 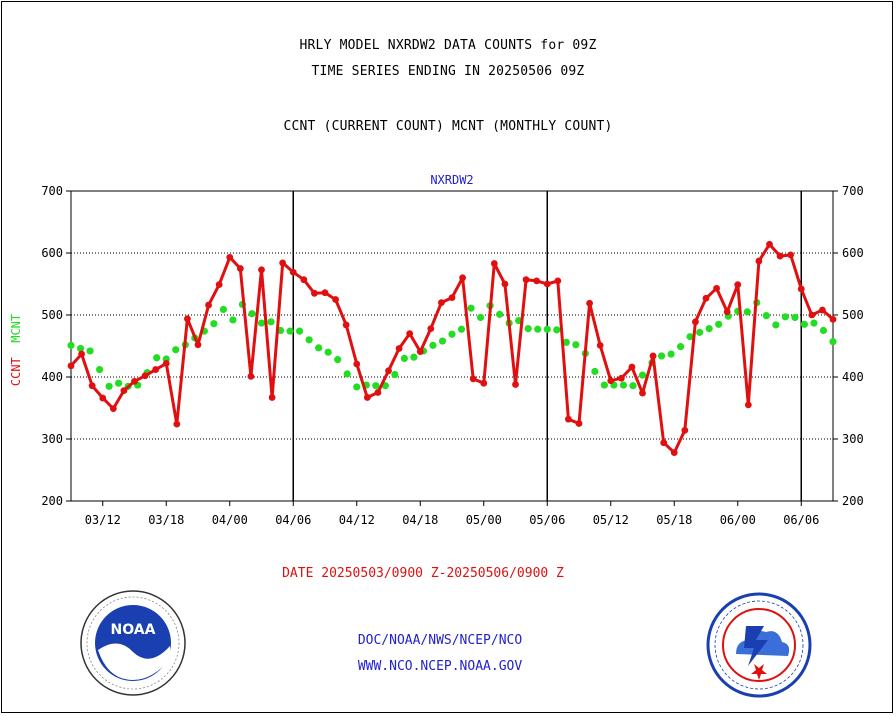 I want to click on y-tick-label-right: 600, so click(x=853, y=253).